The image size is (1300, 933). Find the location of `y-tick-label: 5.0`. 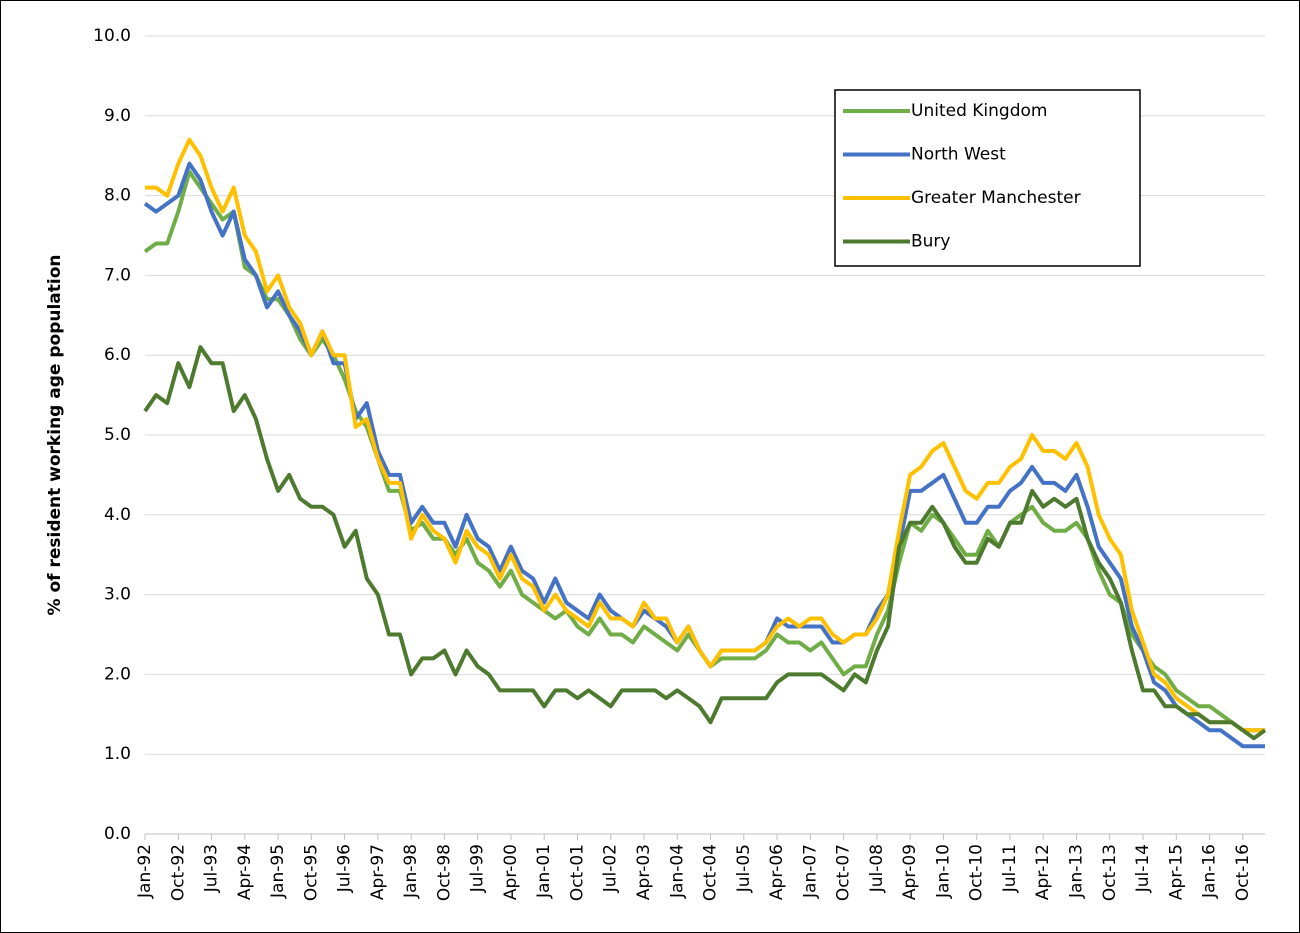

y-tick-label: 5.0 is located at coordinates (117, 435).